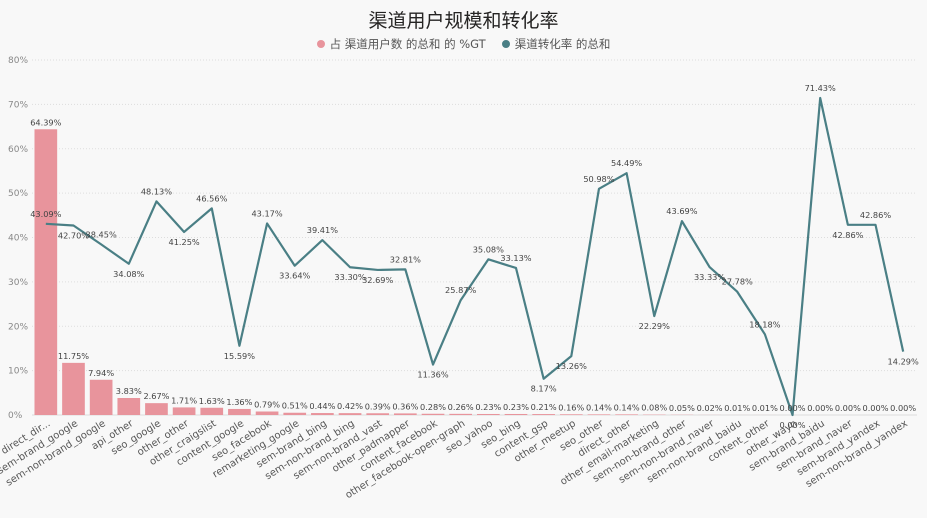 The height and width of the screenshot is (518, 927). What do you see at coordinates (128, 274) in the screenshot?
I see `line-data-label: 34.08%` at bounding box center [128, 274].